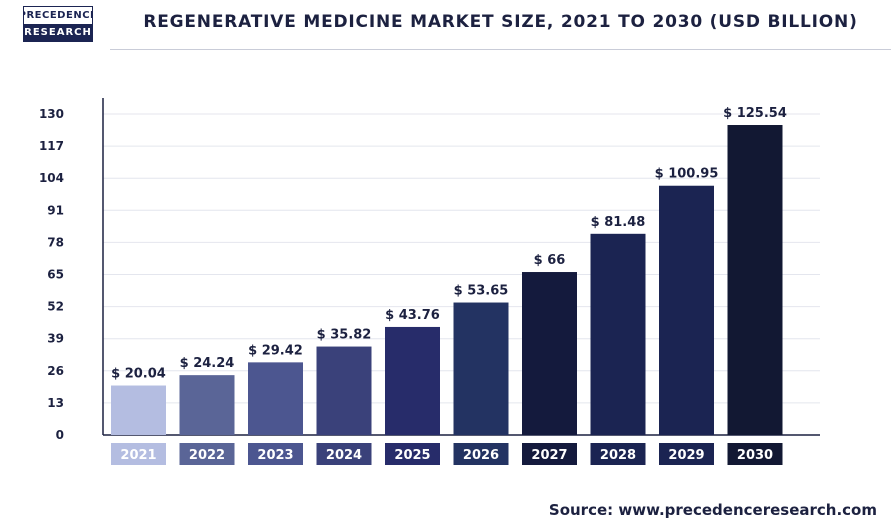 The height and width of the screenshot is (527, 891). I want to click on category-box-2022, so click(207, 454).